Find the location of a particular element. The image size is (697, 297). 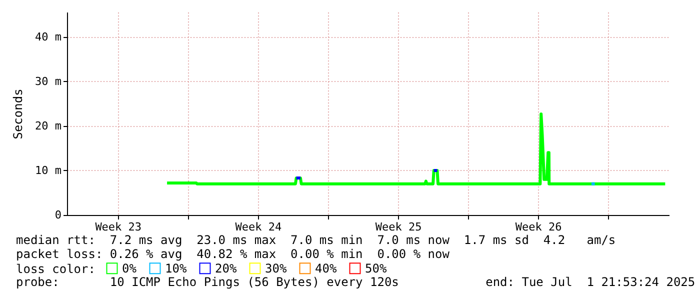

legend-title: loss color: is located at coordinates (56, 269).